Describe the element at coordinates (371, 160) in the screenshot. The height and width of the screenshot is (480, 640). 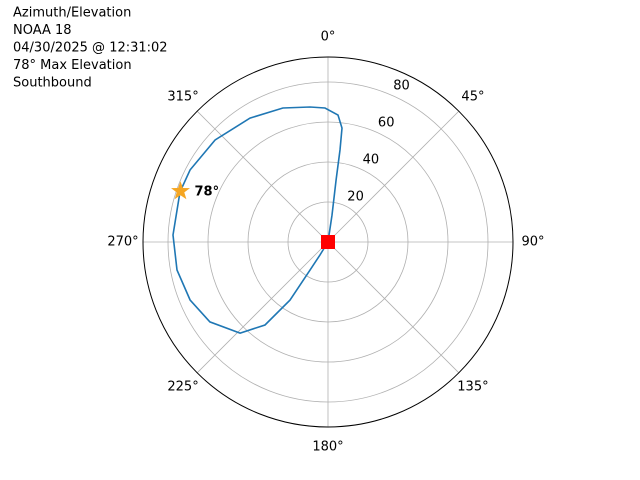
I see `radial-label: 40` at that location.